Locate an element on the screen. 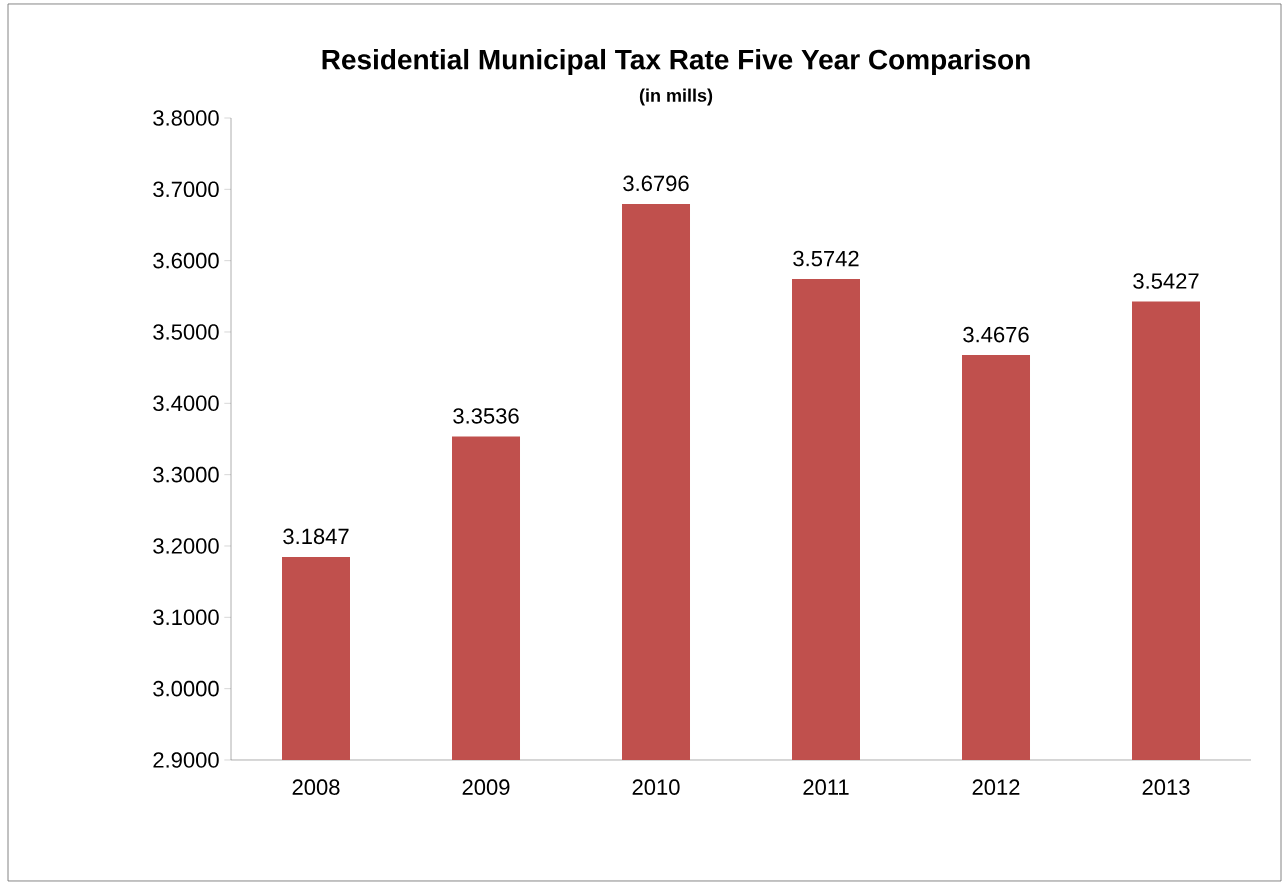  data-label: 3.5742 is located at coordinates (826, 258).